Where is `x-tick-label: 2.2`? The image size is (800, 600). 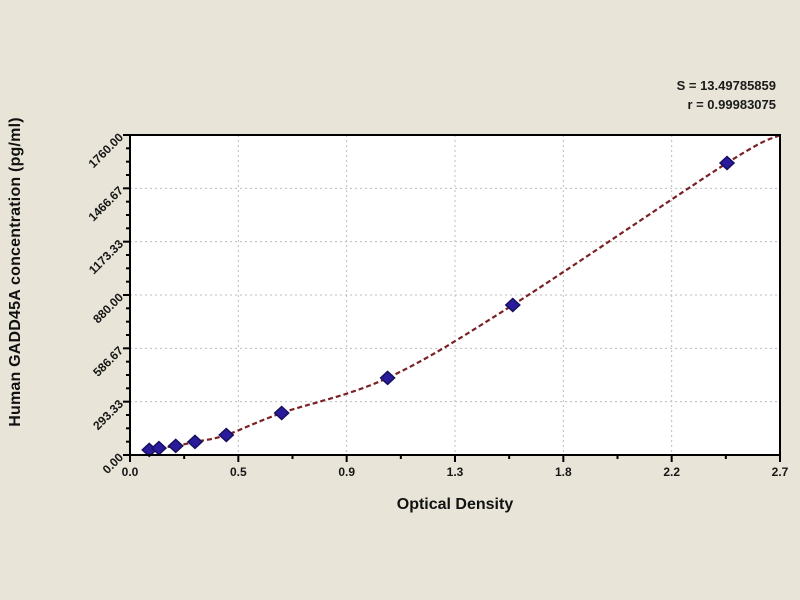 x-tick-label: 2.2 is located at coordinates (671, 472).